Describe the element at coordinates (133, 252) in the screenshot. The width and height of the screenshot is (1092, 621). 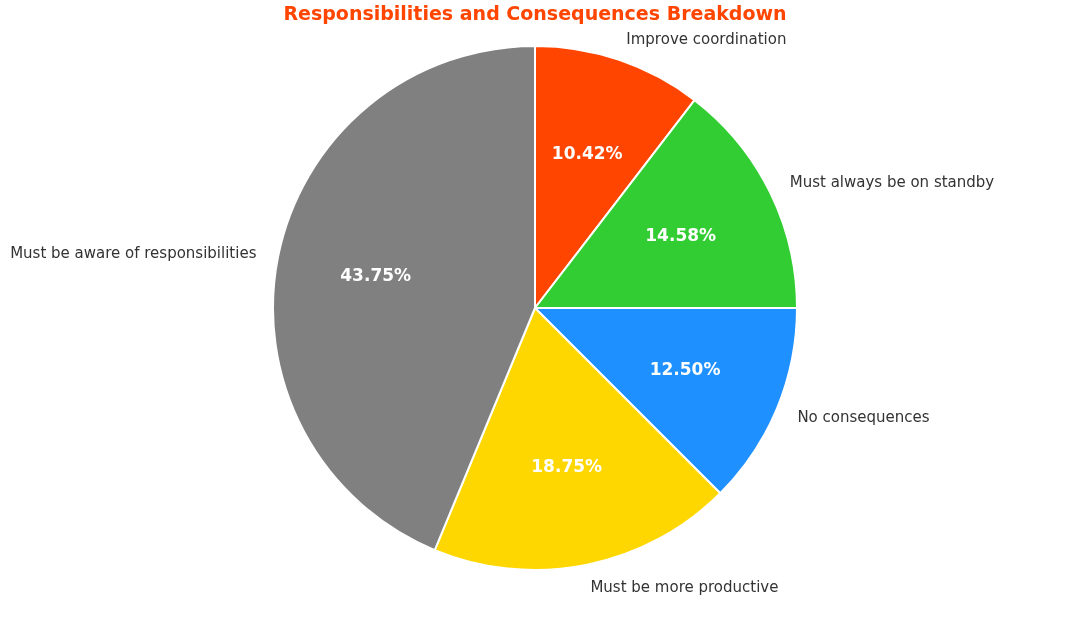
I see `slice-label: Must be aware of responsibilities` at that location.